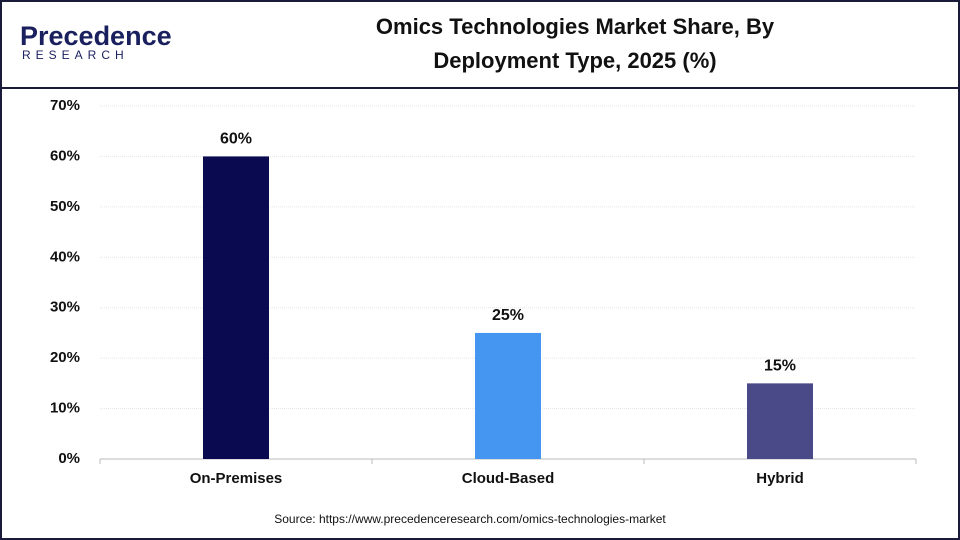 Image resolution: width=960 pixels, height=540 pixels. What do you see at coordinates (65, 256) in the screenshot?
I see `y-tick-label: 40%` at bounding box center [65, 256].